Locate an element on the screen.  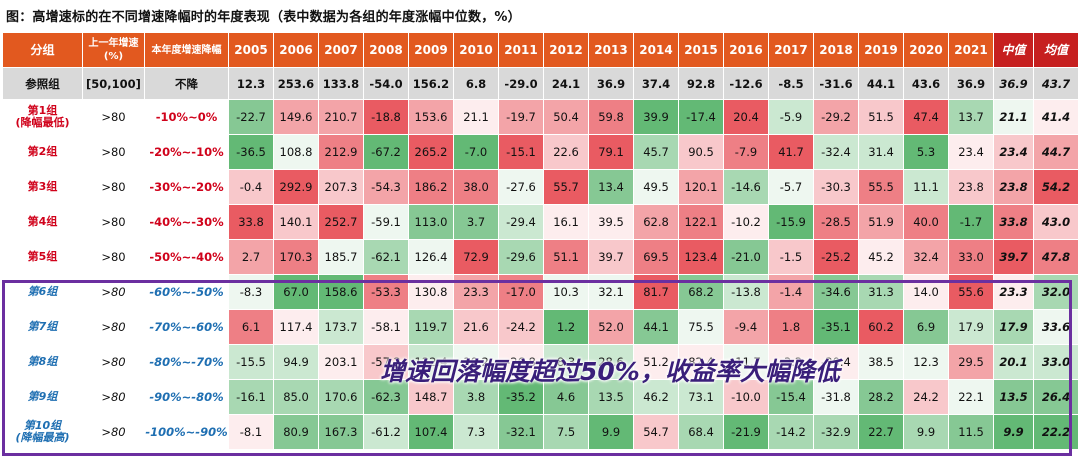
year-value-cell: 94.9 is located at coordinates (296, 362).